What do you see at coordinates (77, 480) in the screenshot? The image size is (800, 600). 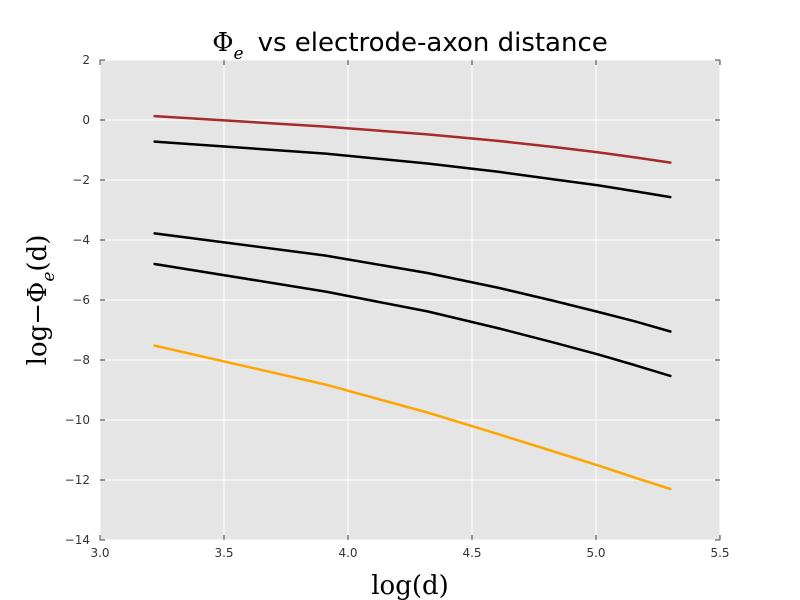 I see `y-tick-label: −12` at bounding box center [77, 480].